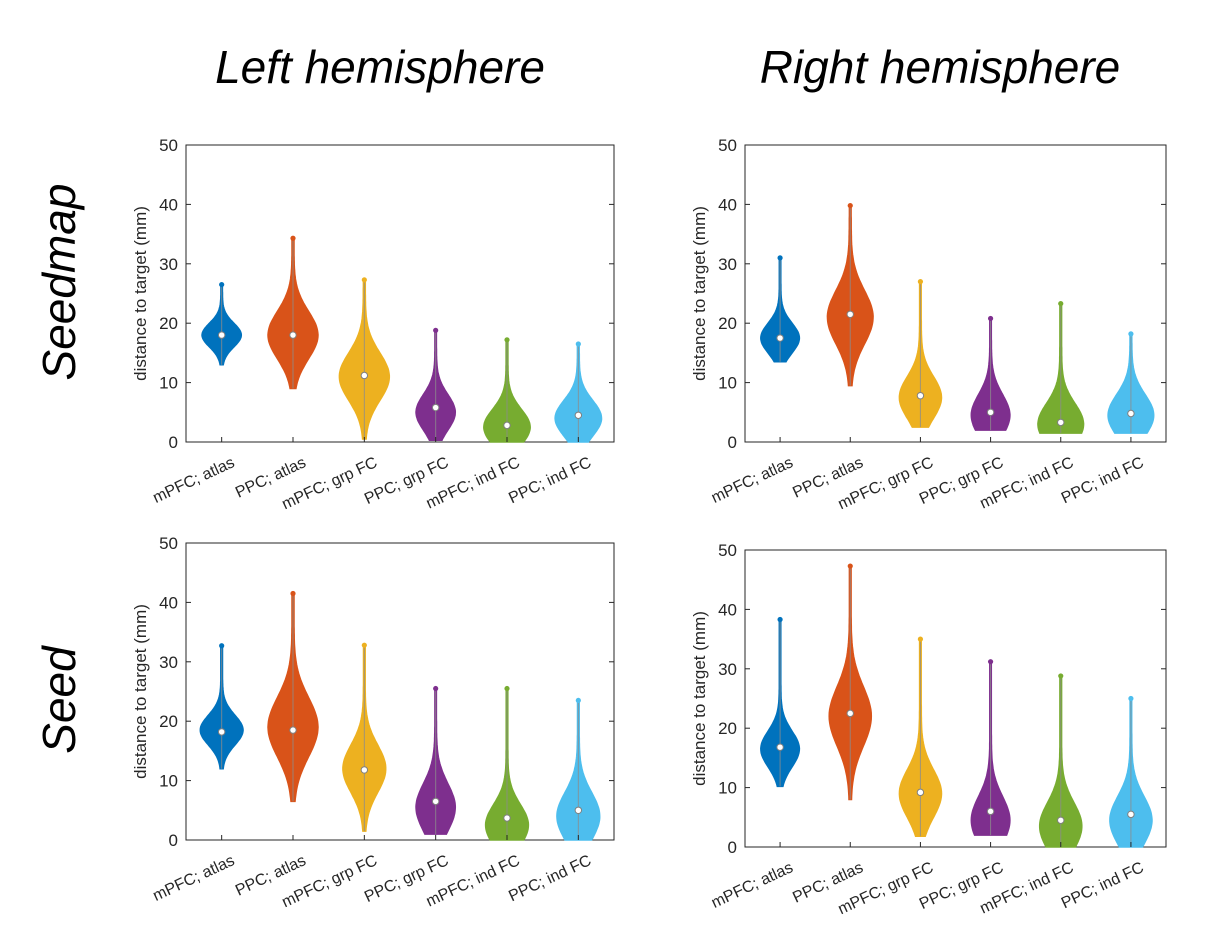 This screenshot has height=940, width=1220. What do you see at coordinates (59, 699) in the screenshot?
I see `row-title-seed: Seed` at bounding box center [59, 699].